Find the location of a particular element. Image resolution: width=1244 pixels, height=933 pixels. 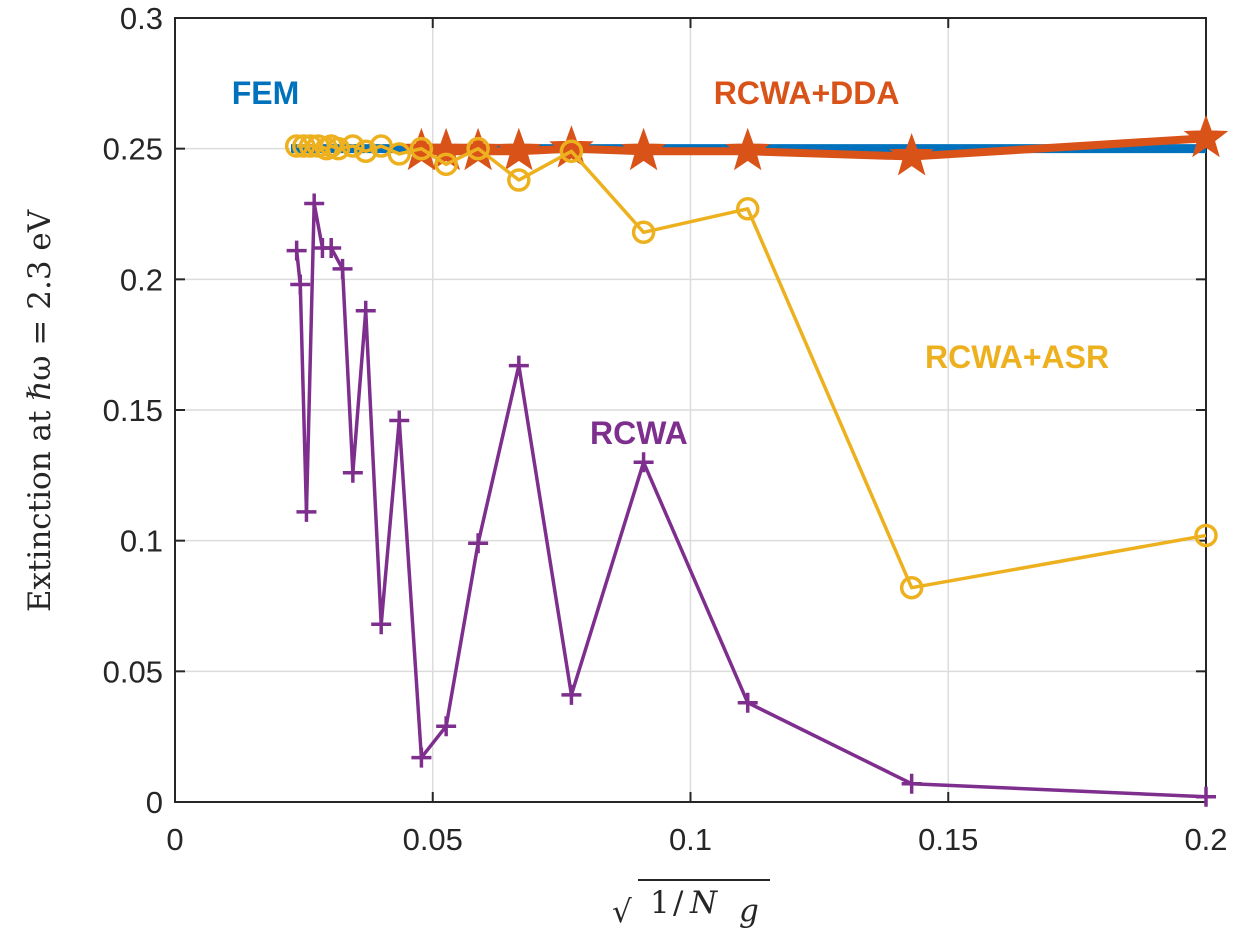

series-label-rcwa: RCWA is located at coordinates (639, 433).